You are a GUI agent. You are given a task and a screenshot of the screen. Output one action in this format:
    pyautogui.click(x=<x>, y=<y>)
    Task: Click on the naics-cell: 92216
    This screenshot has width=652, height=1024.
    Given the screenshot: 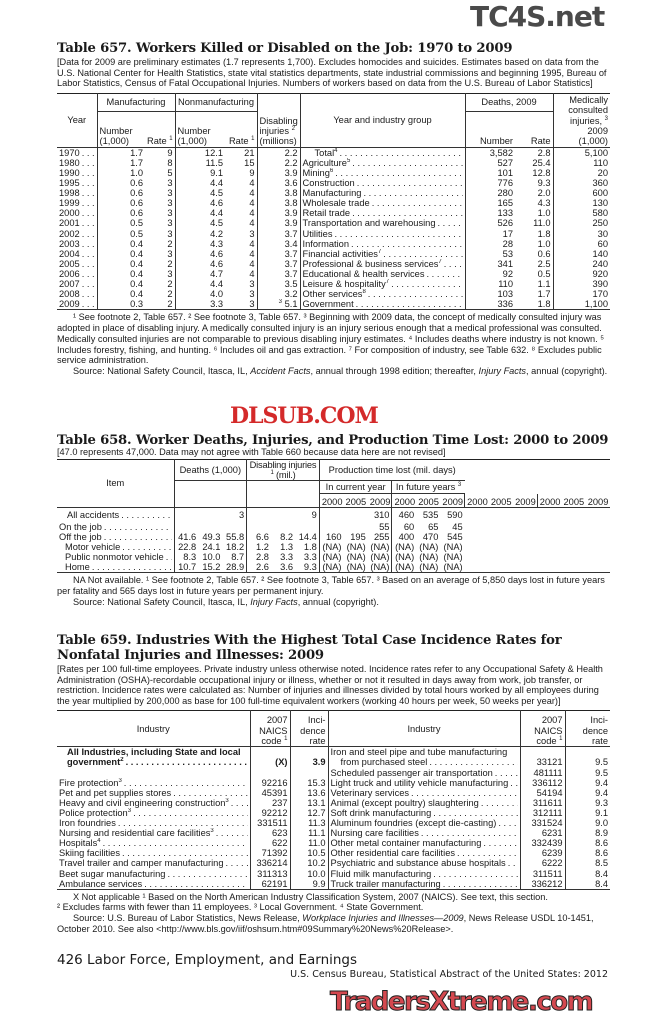 What is the action you would take?
    pyautogui.click(x=269, y=782)
    